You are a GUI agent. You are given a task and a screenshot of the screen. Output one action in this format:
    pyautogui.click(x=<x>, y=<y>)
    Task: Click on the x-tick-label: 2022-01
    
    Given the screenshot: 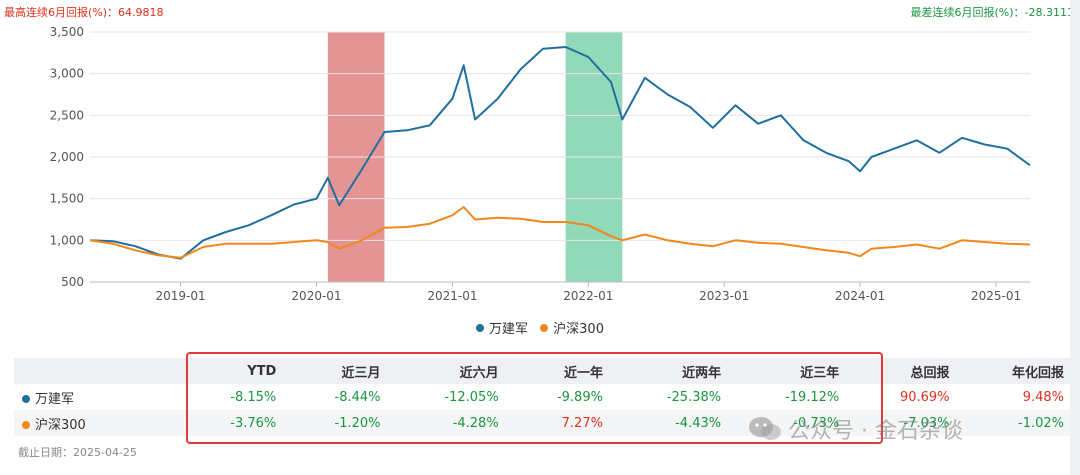 What is the action you would take?
    pyautogui.click(x=588, y=296)
    